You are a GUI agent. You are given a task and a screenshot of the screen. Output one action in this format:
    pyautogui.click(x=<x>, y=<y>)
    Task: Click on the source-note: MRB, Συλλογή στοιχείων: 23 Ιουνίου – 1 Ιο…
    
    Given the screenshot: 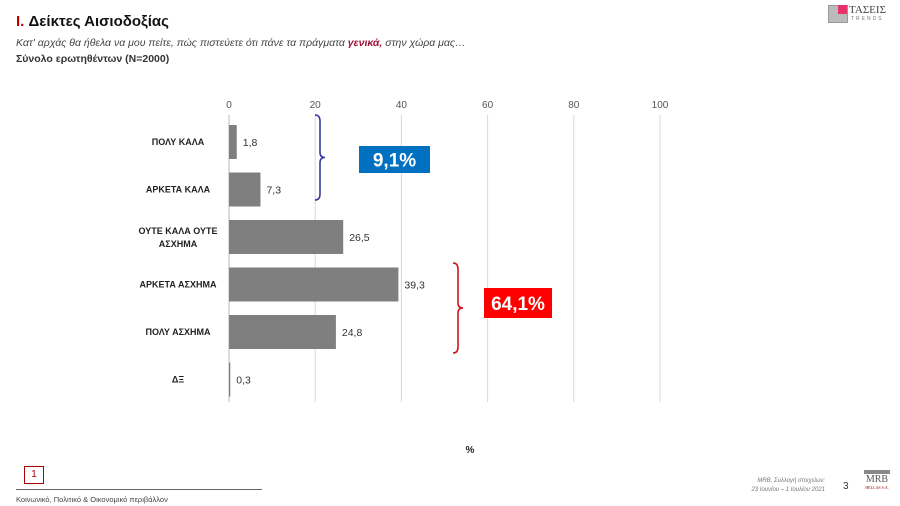 What is the action you would take?
    pyautogui.click(x=762, y=486)
    